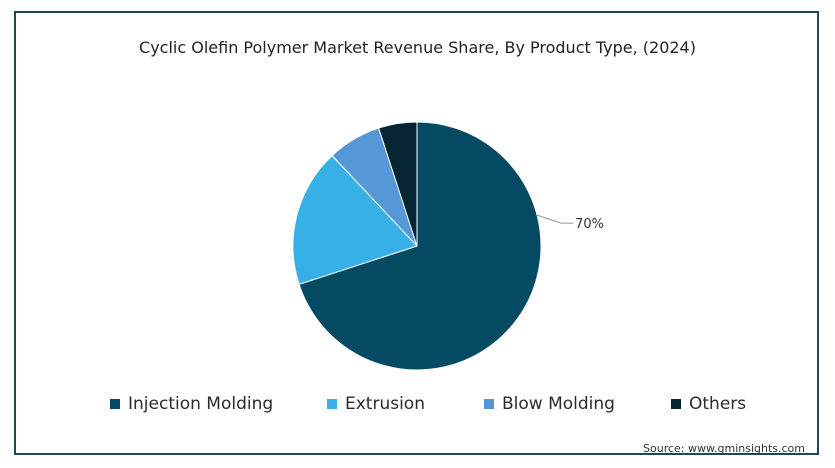  Describe the element at coordinates (385, 404) in the screenshot. I see `legend-label-extrusion: Extrusion` at that location.